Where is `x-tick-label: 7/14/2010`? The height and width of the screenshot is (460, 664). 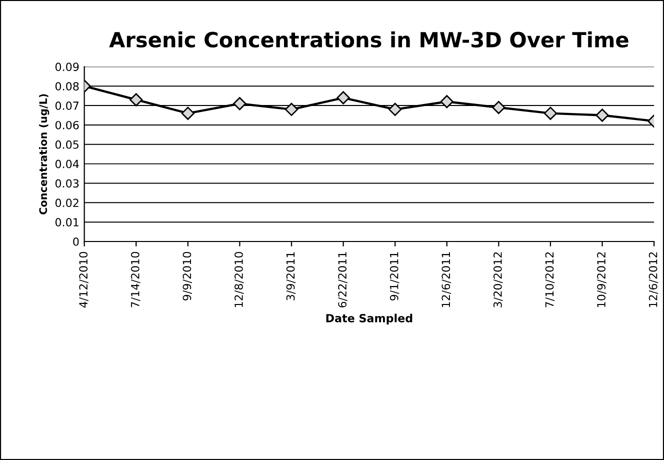
x-tick-label: 7/14/2010 is located at coordinates (135, 280).